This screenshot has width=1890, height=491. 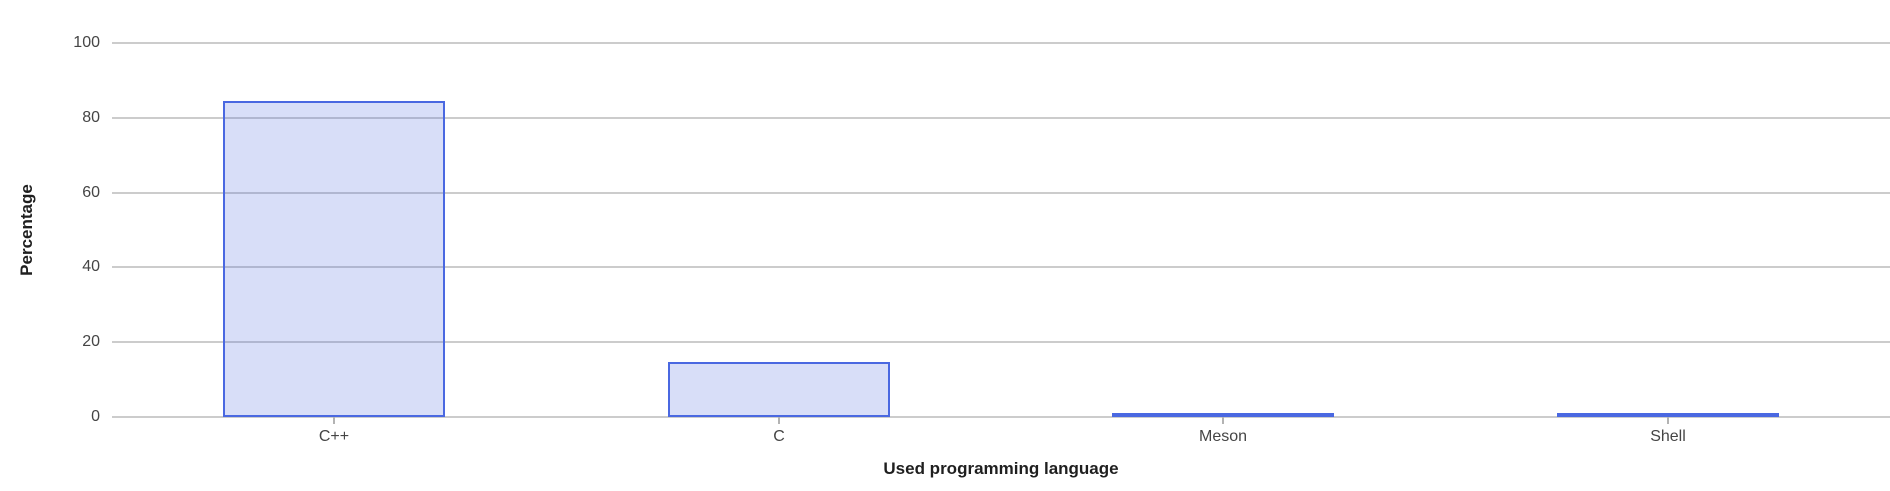 I want to click on bar-c, so click(x=779, y=389).